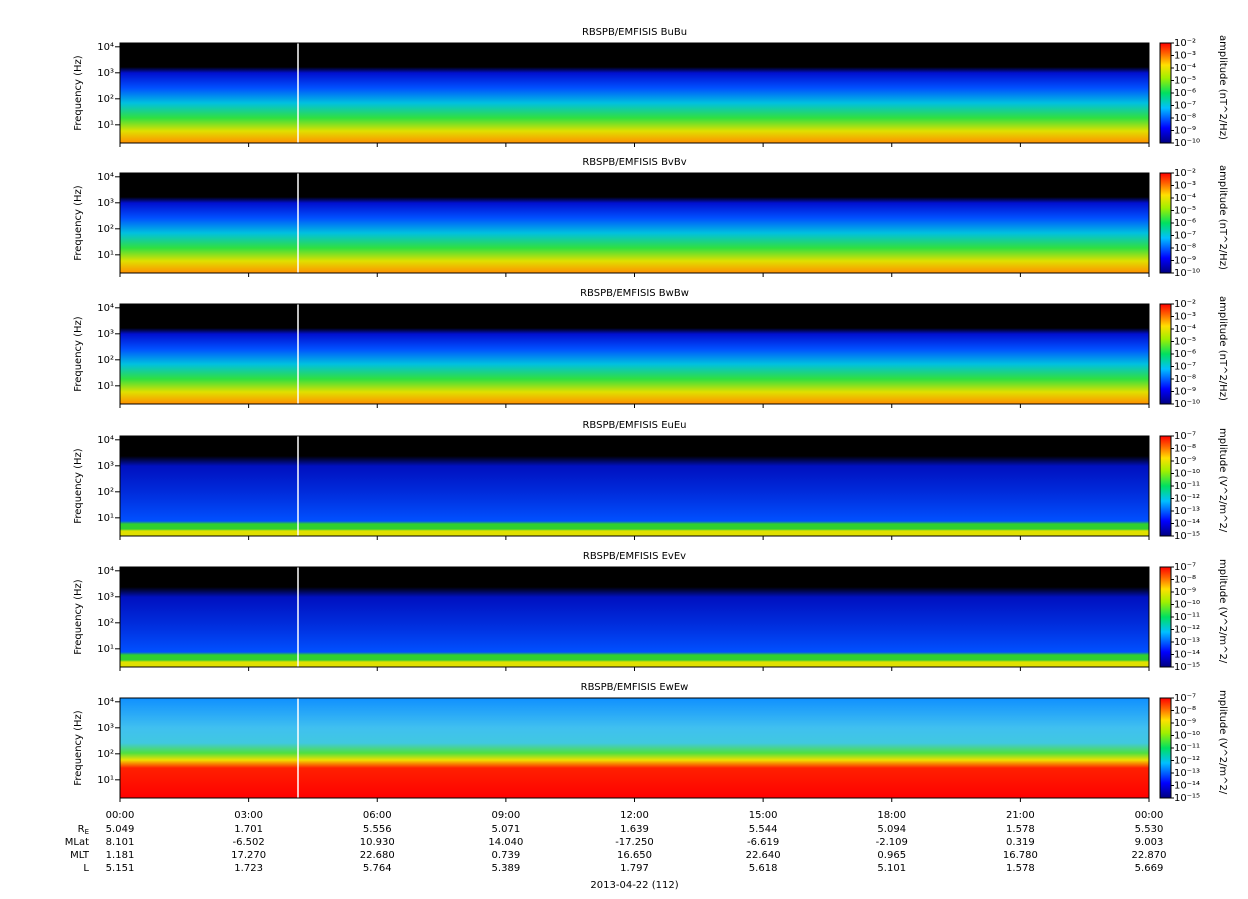 This screenshot has height=899, width=1248. Describe the element at coordinates (891, 855) in the screenshot. I see `ephemeris-value: 0.965` at that location.